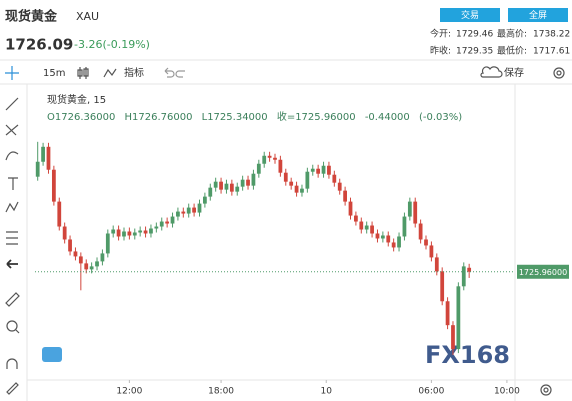 The width and height of the screenshot is (572, 401). What do you see at coordinates (52, 354) in the screenshot?
I see `logo-badge` at bounding box center [52, 354].